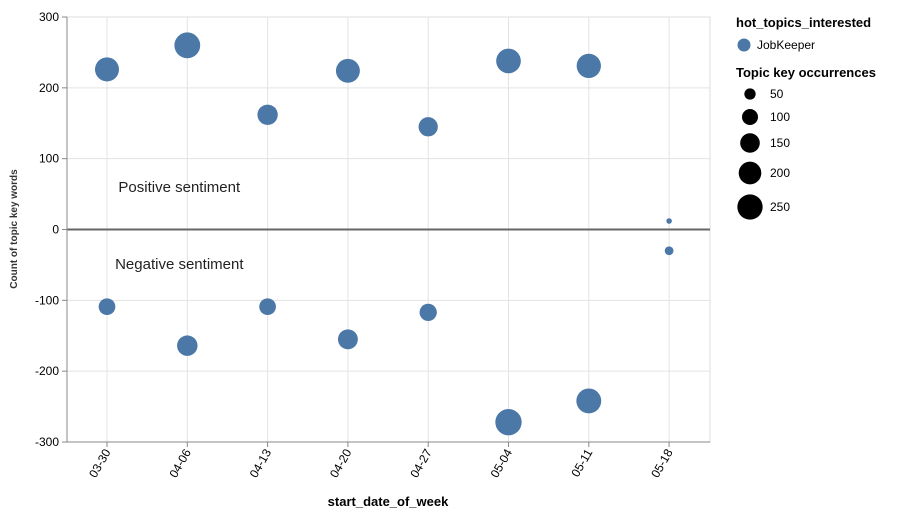  I want to click on y-tick-label: 200, so click(49, 88).